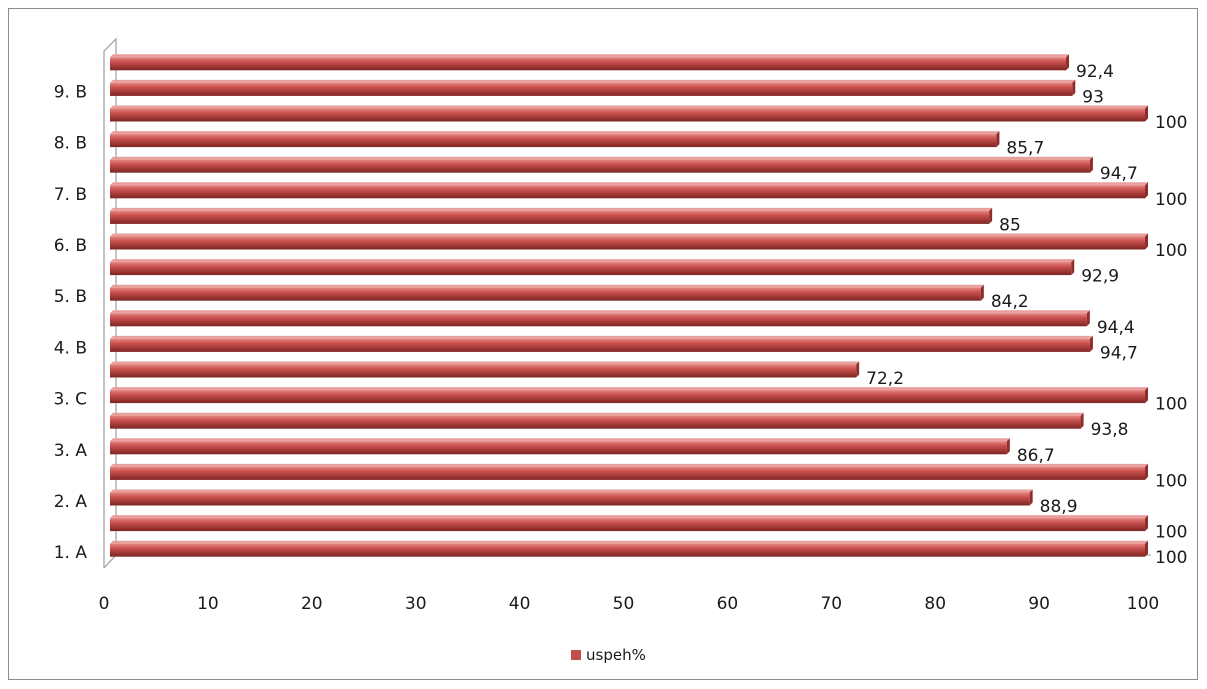 This screenshot has height=689, width=1207. Describe the element at coordinates (1110, 430) in the screenshot. I see `data-label: 93,8` at that location.